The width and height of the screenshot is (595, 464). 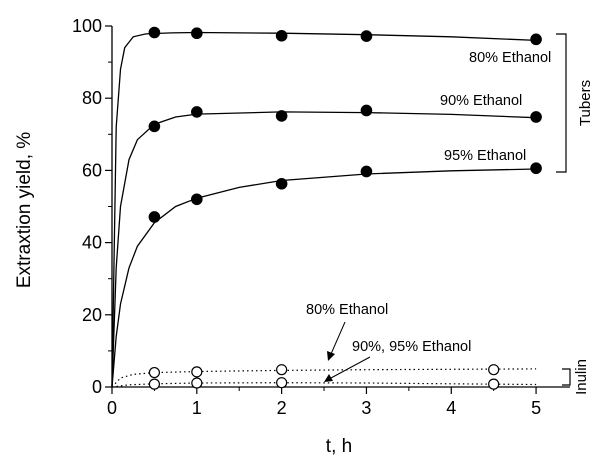 I want to click on tubers-bracket, so click(x=561, y=103).